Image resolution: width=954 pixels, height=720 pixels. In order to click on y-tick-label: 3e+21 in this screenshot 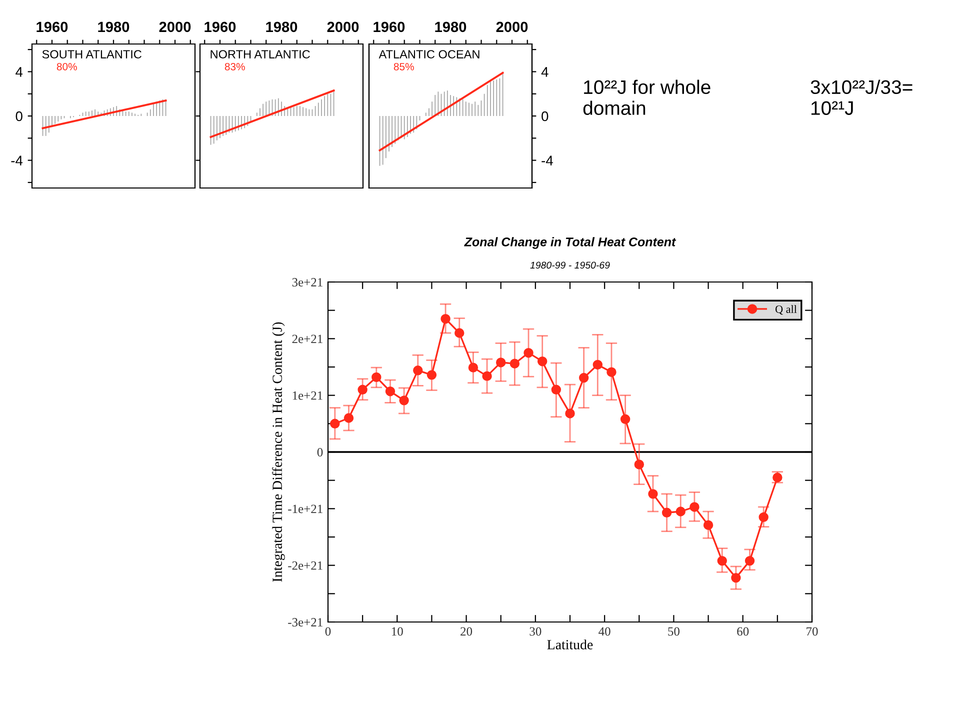, I will do `click(307, 282)`.